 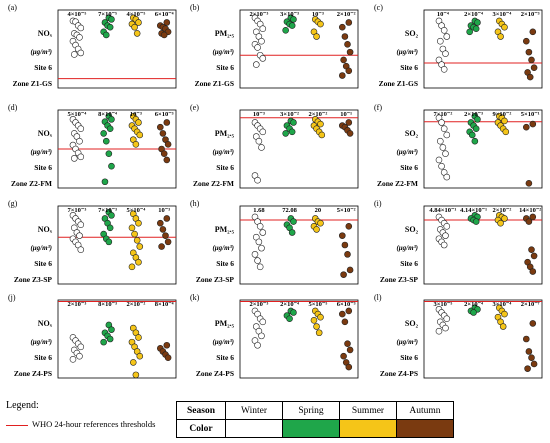 What do you see at coordinates (289, 114) in the screenshot?
I see `p-value-label: 3×10⁻²` at bounding box center [289, 114].